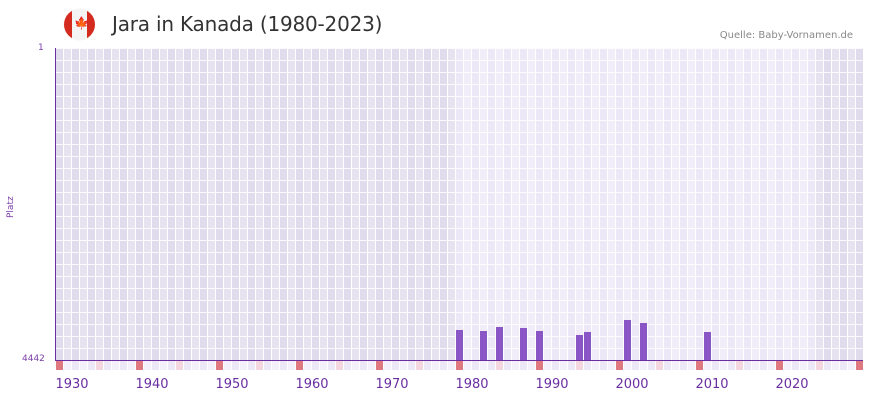  What do you see at coordinates (459, 345) in the screenshot?
I see `bar-1978` at bounding box center [459, 345].